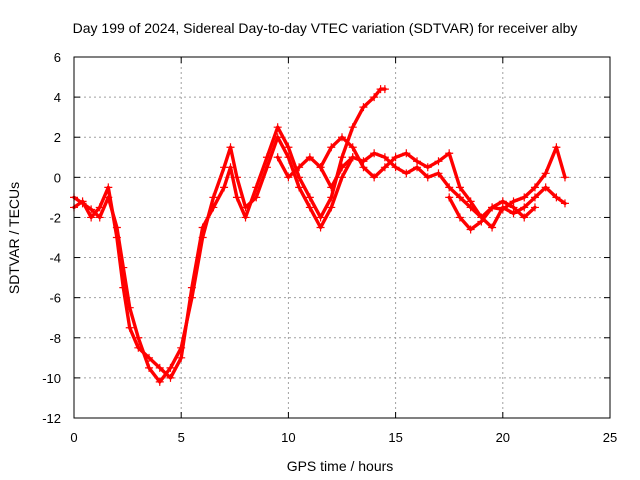  I want to click on x-tick-label: 15, so click(395, 437).